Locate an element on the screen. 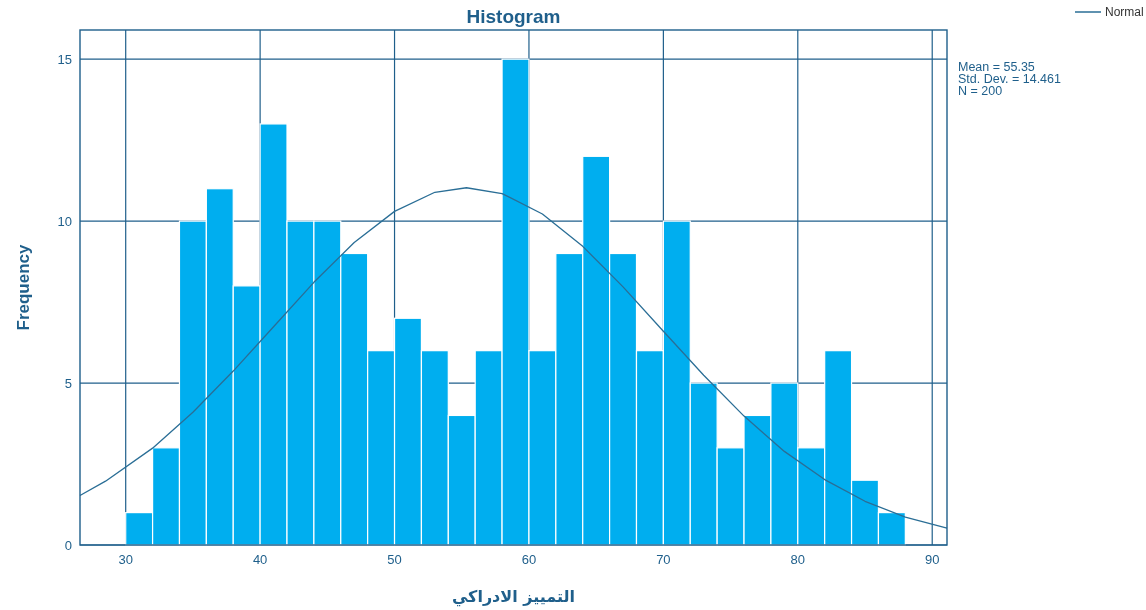 Image resolution: width=1146 pixels, height=610 pixels. legend: Normal is located at coordinates (1109, 12).